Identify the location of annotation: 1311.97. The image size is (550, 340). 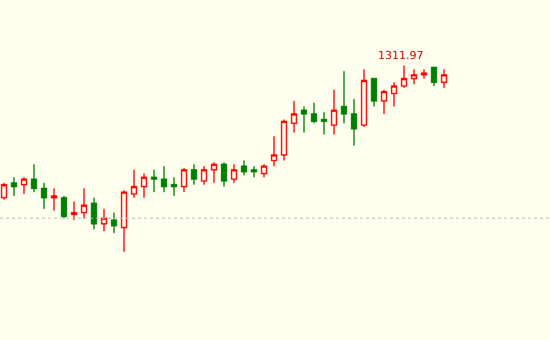
(401, 55).